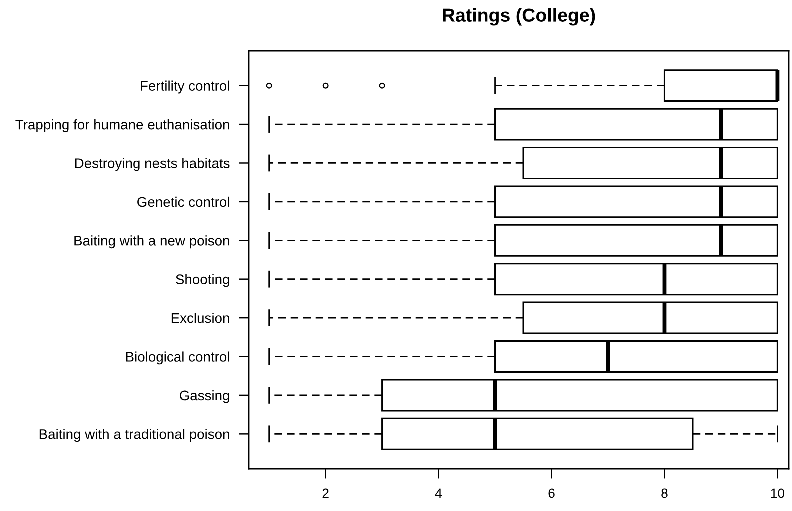  Describe the element at coordinates (778, 493) in the screenshot. I see `x-tick-label: 10` at that location.